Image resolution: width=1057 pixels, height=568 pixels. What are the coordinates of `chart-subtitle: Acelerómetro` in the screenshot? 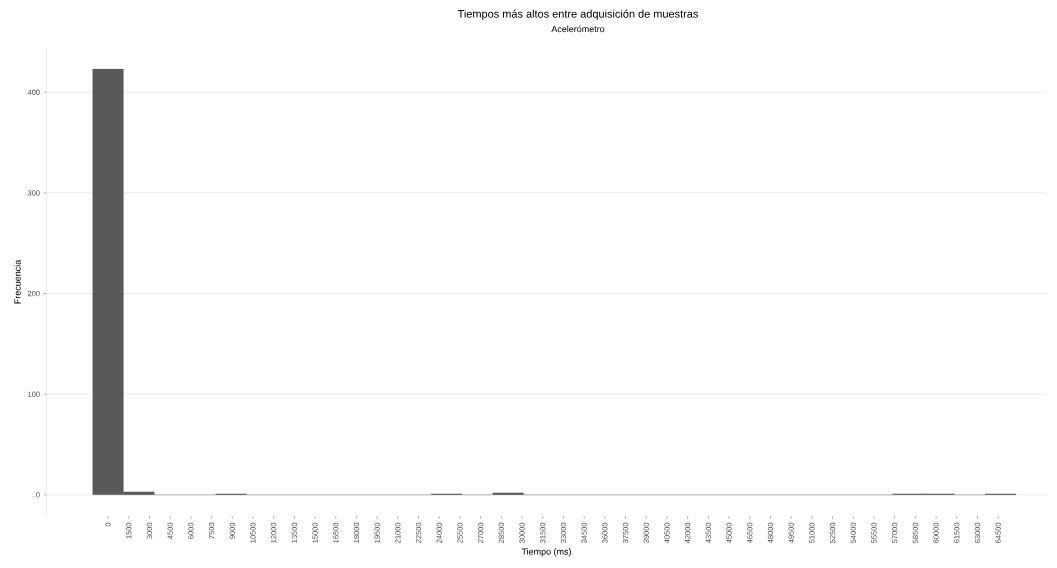 It's located at (578, 29).